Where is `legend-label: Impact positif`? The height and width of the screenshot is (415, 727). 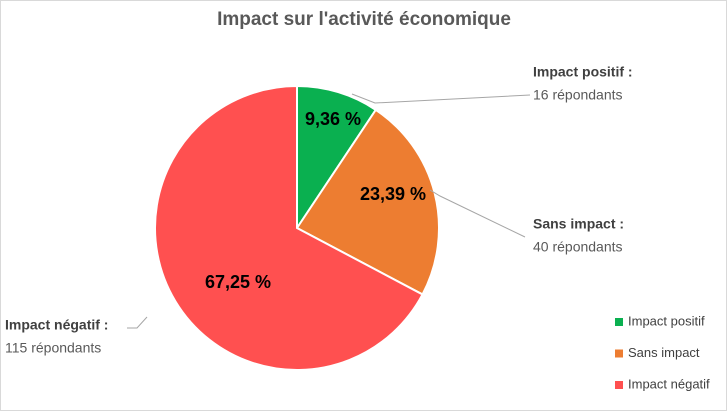 legend-label: Impact positif is located at coordinates (666, 320).